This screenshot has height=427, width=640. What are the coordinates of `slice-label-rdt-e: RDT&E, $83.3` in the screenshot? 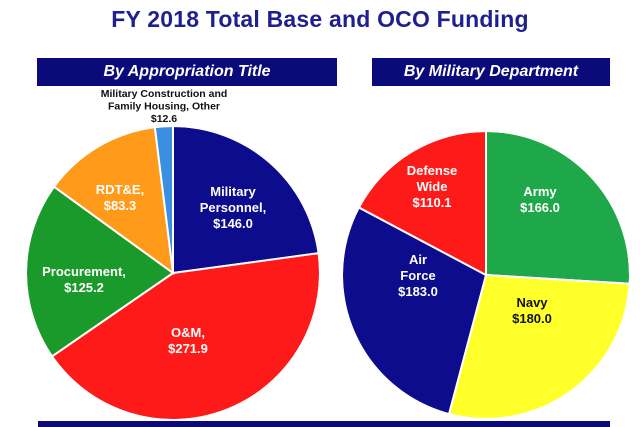 It's located at (120, 197).